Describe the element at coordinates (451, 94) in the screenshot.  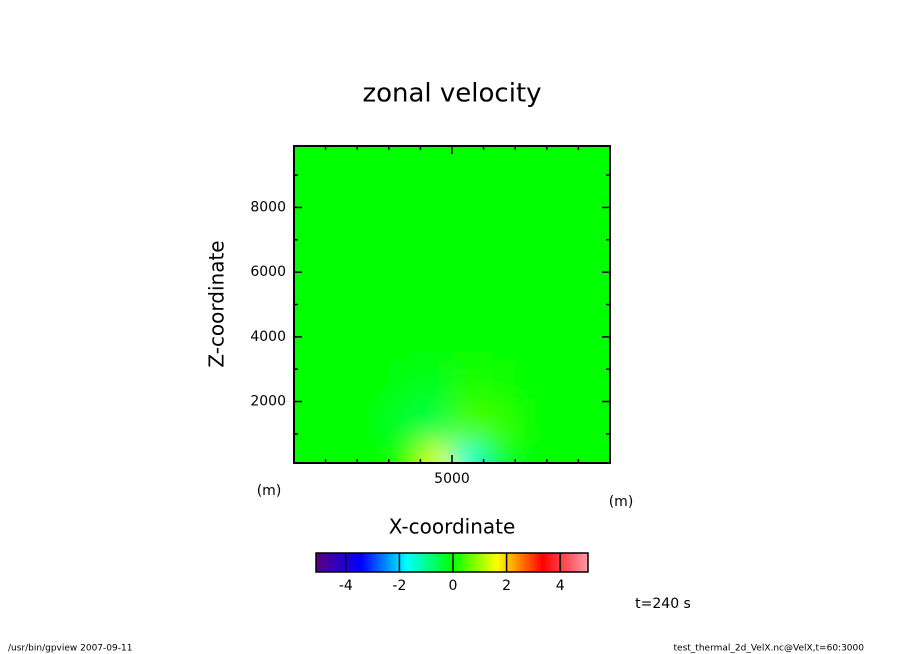
I see `chart-title: zonal velocity` at that location.